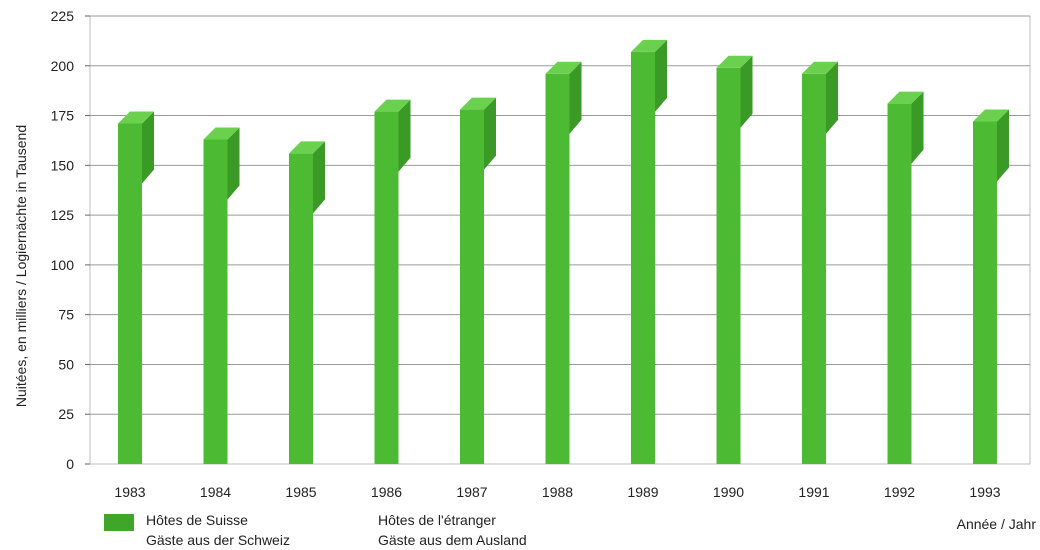 Image resolution: width=1040 pixels, height=550 pixels. I want to click on x-tick-label: 1993, so click(984, 492).